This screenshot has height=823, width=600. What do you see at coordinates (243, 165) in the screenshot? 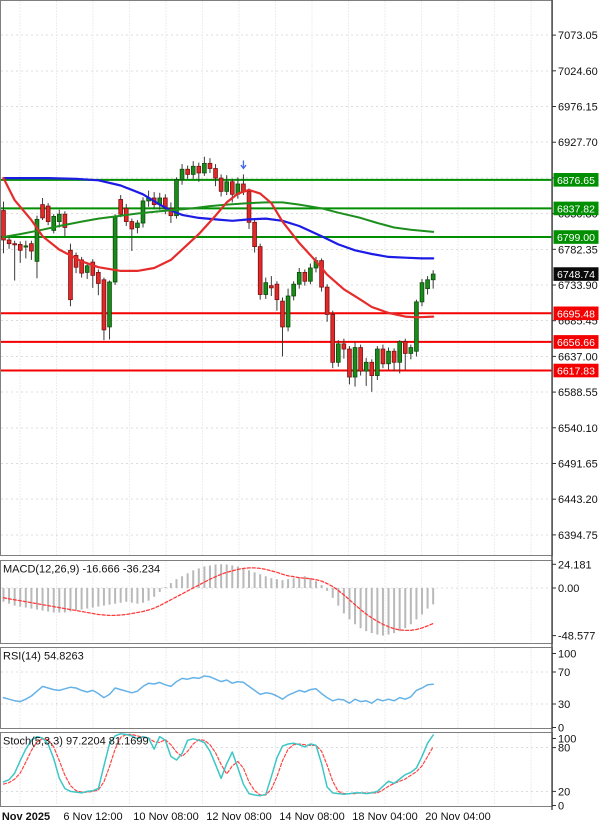
I see `sell-arrow-icon` at bounding box center [243, 165].